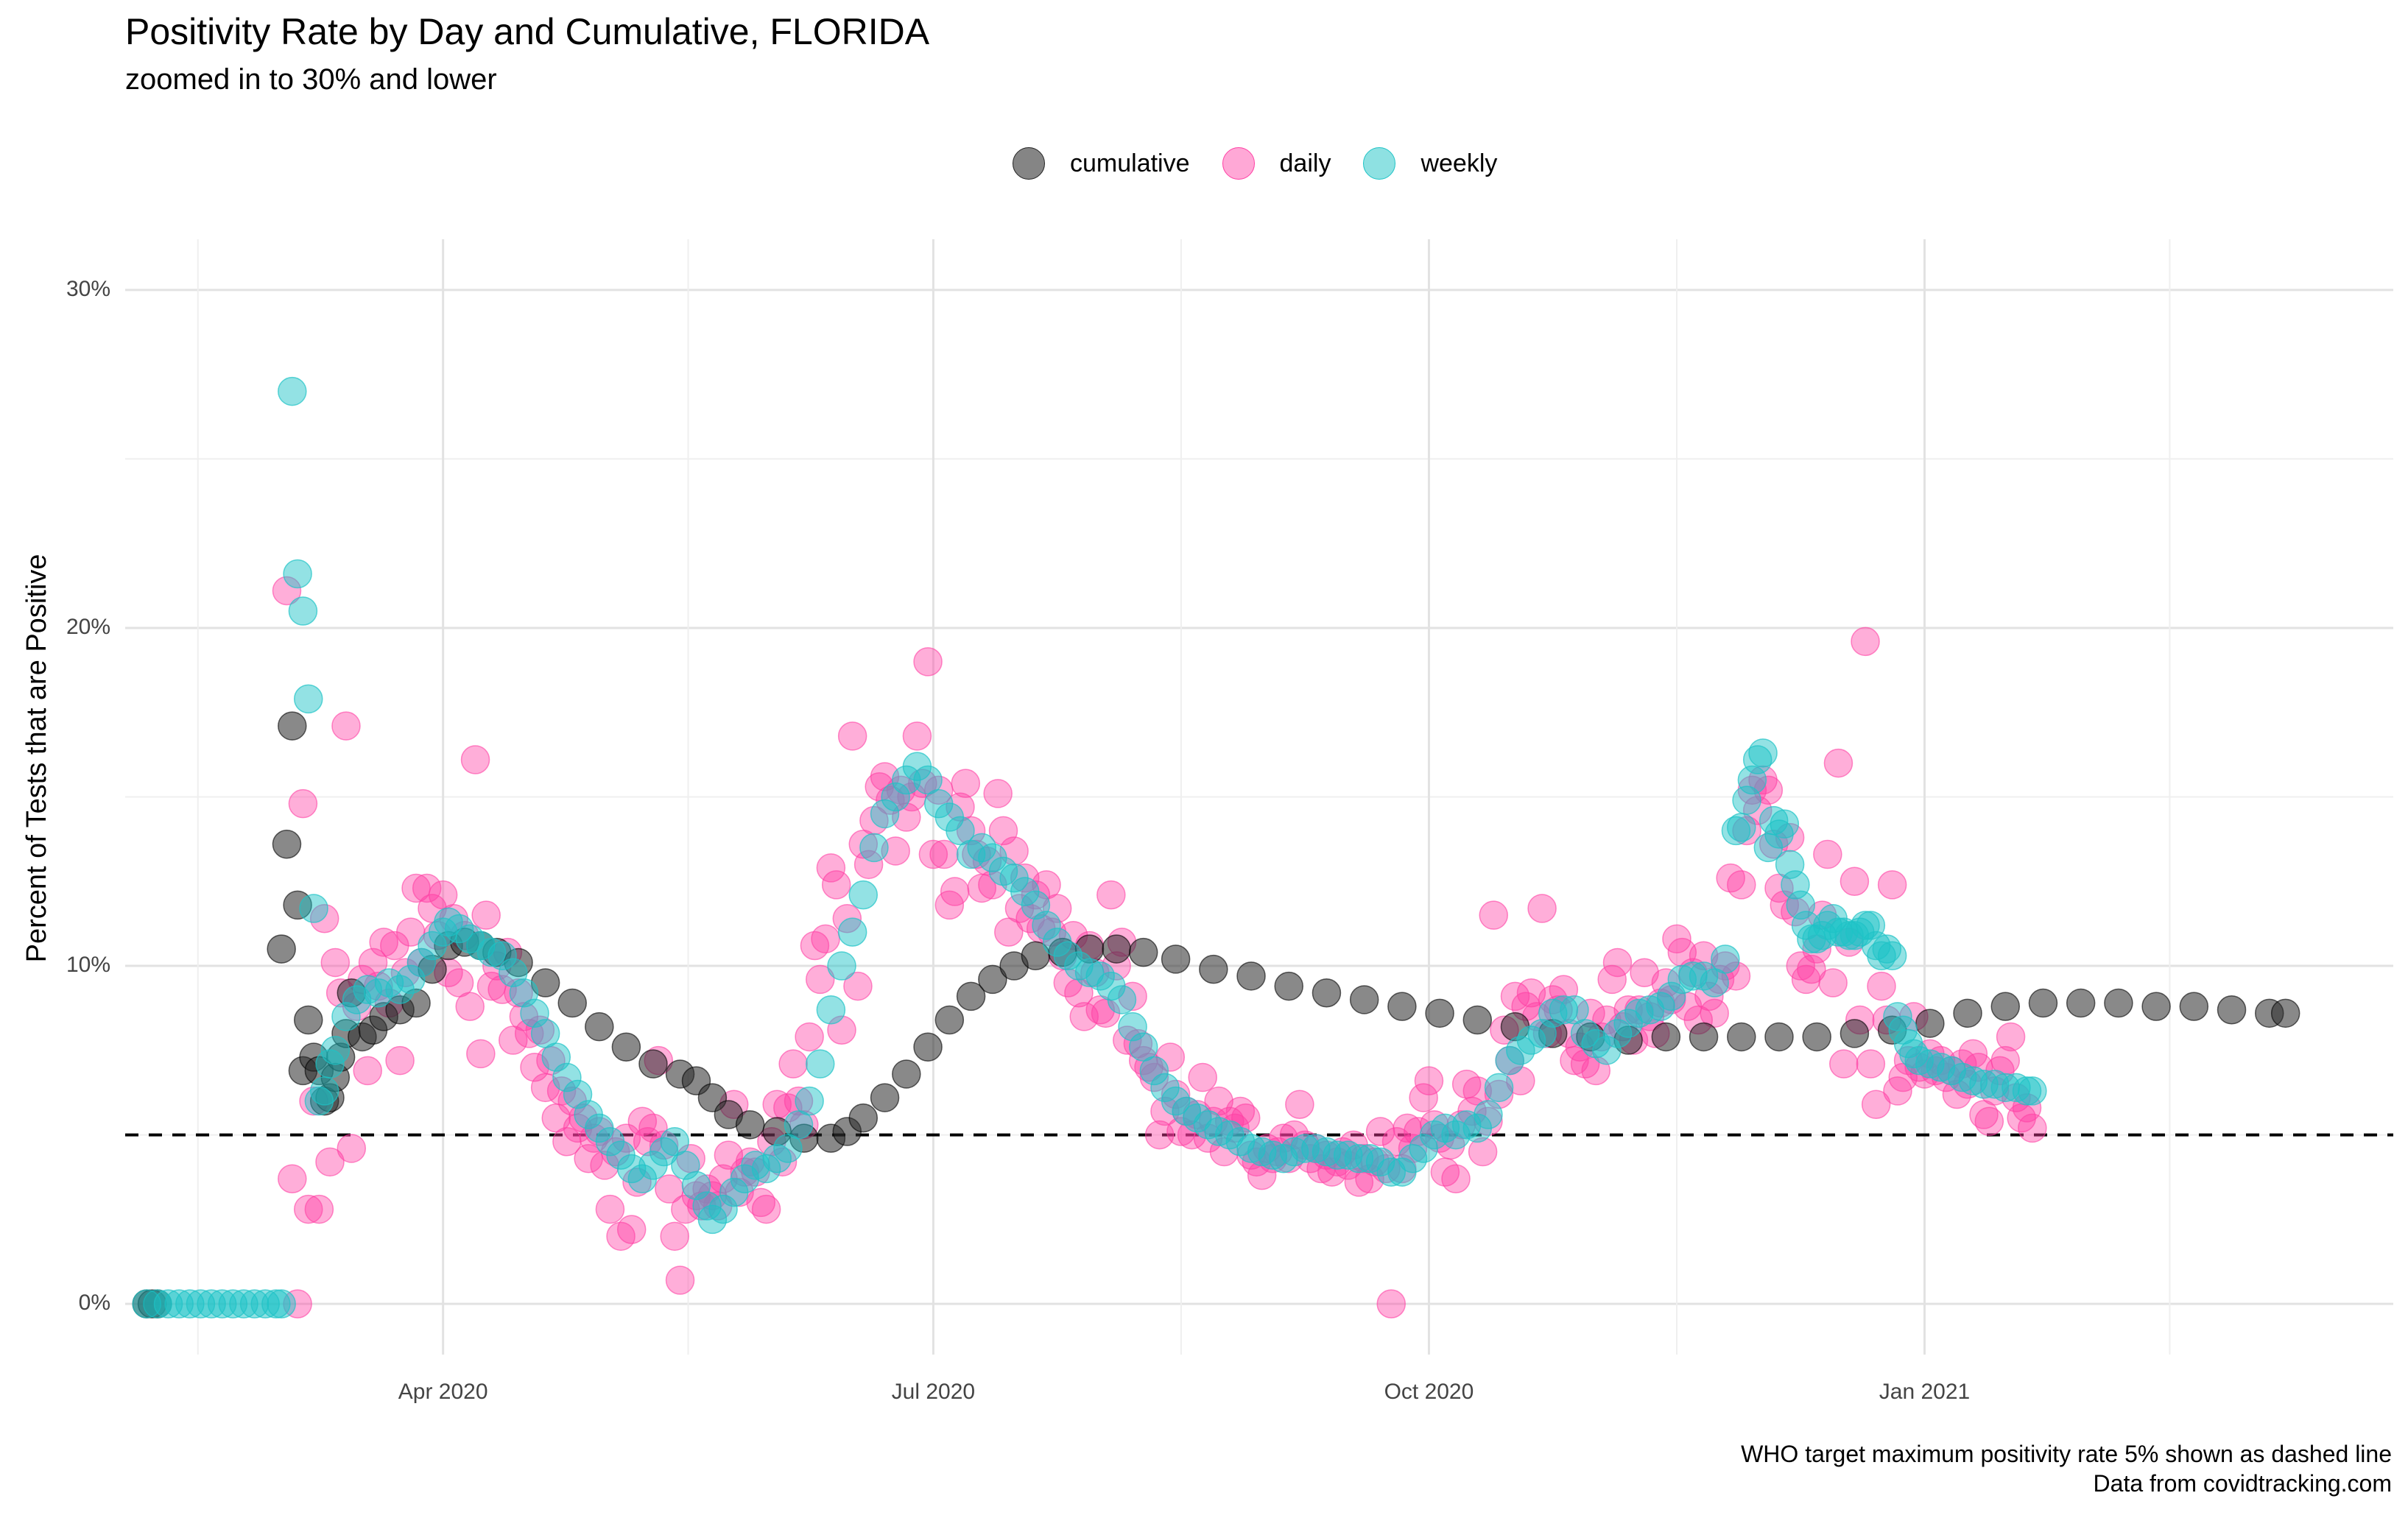 The image size is (2408, 1518). What do you see at coordinates (1276, 163) in the screenshot?
I see `legend-item-daily: daily` at bounding box center [1276, 163].